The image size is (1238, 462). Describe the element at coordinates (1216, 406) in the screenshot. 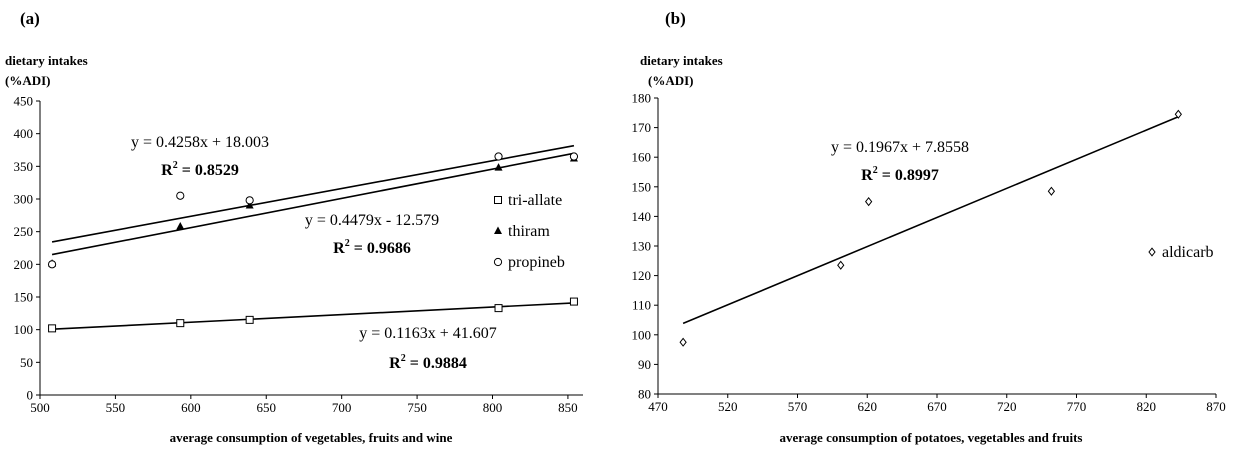

I see `x-tick-label: 870` at that location.